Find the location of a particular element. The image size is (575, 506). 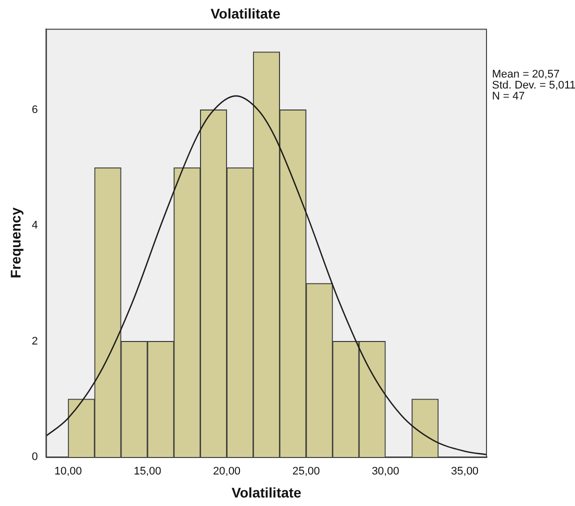

y-tick-label: 4 is located at coordinates (35, 226).